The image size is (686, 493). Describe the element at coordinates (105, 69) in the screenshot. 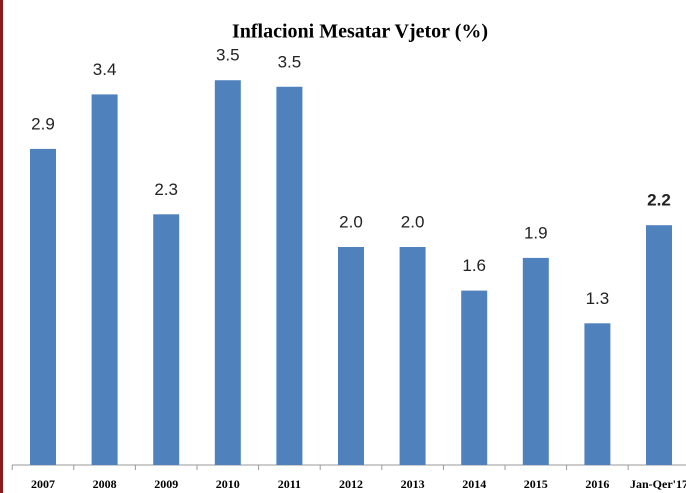

I see `value-label: 3.4` at that location.